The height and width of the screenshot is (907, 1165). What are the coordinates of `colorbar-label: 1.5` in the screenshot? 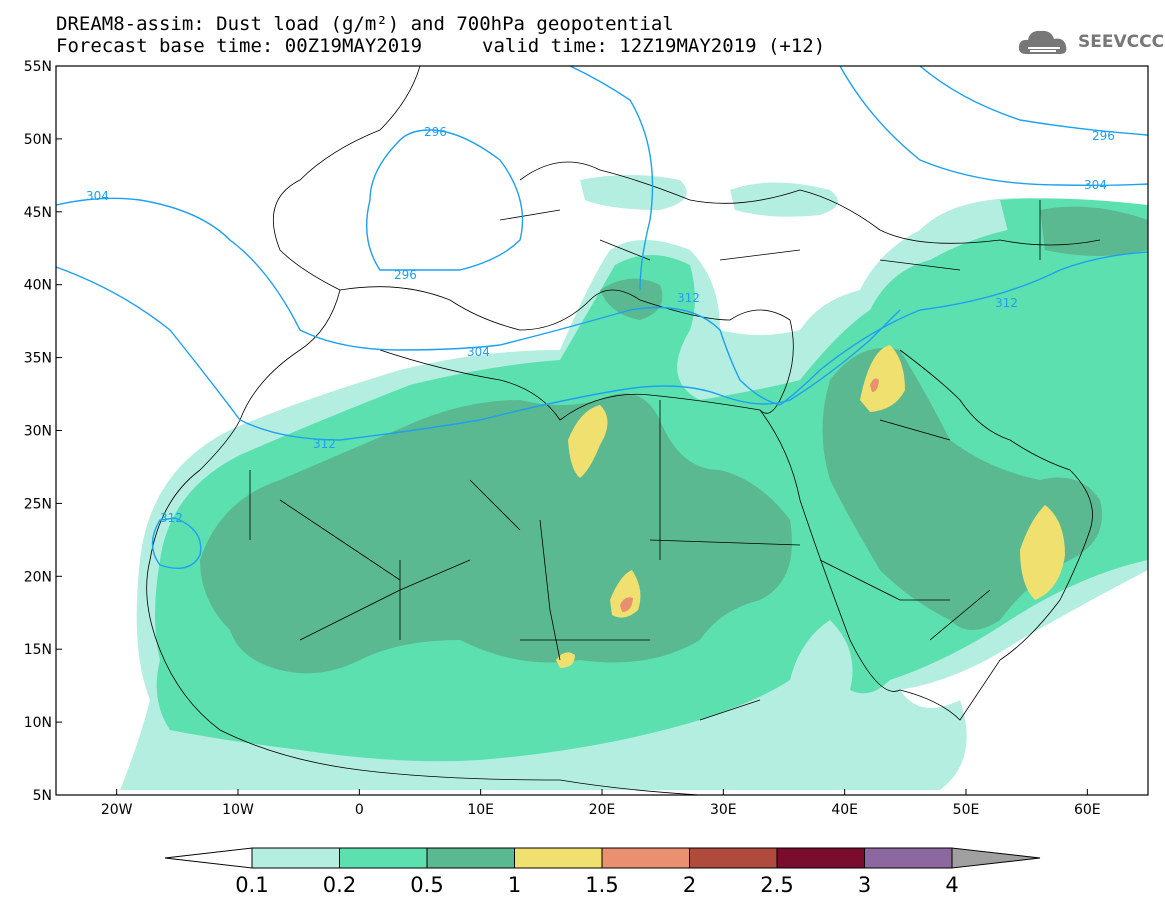 It's located at (601, 885).